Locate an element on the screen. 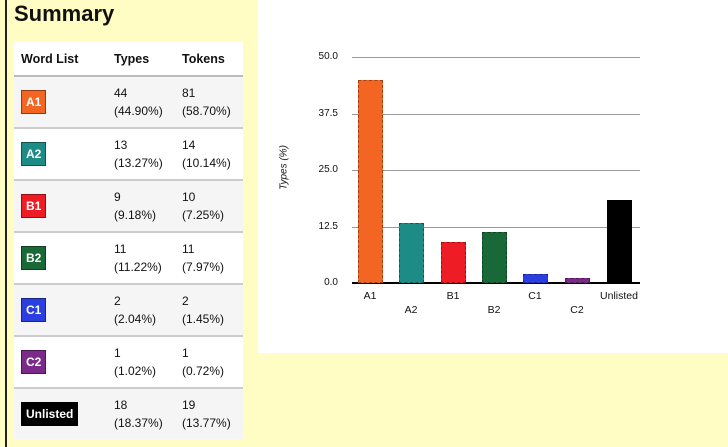 The height and width of the screenshot is (447, 728). tokens-percent: (13.77%) is located at coordinates (206, 423).